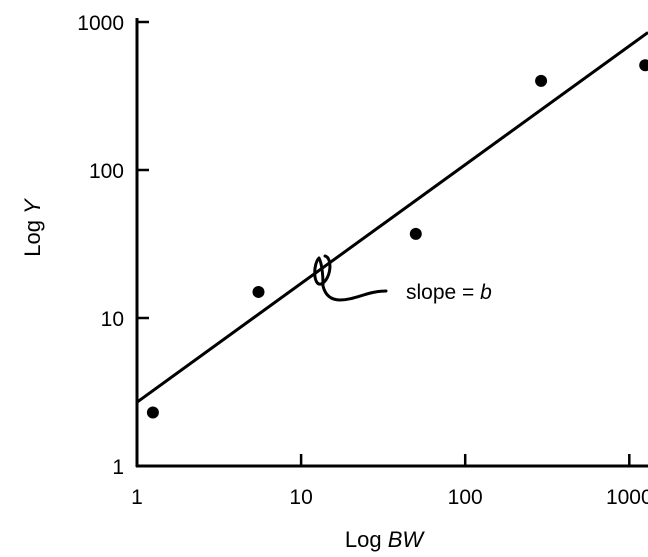  Describe the element at coordinates (137, 497) in the screenshot. I see `x-tick-label: 1` at that location.